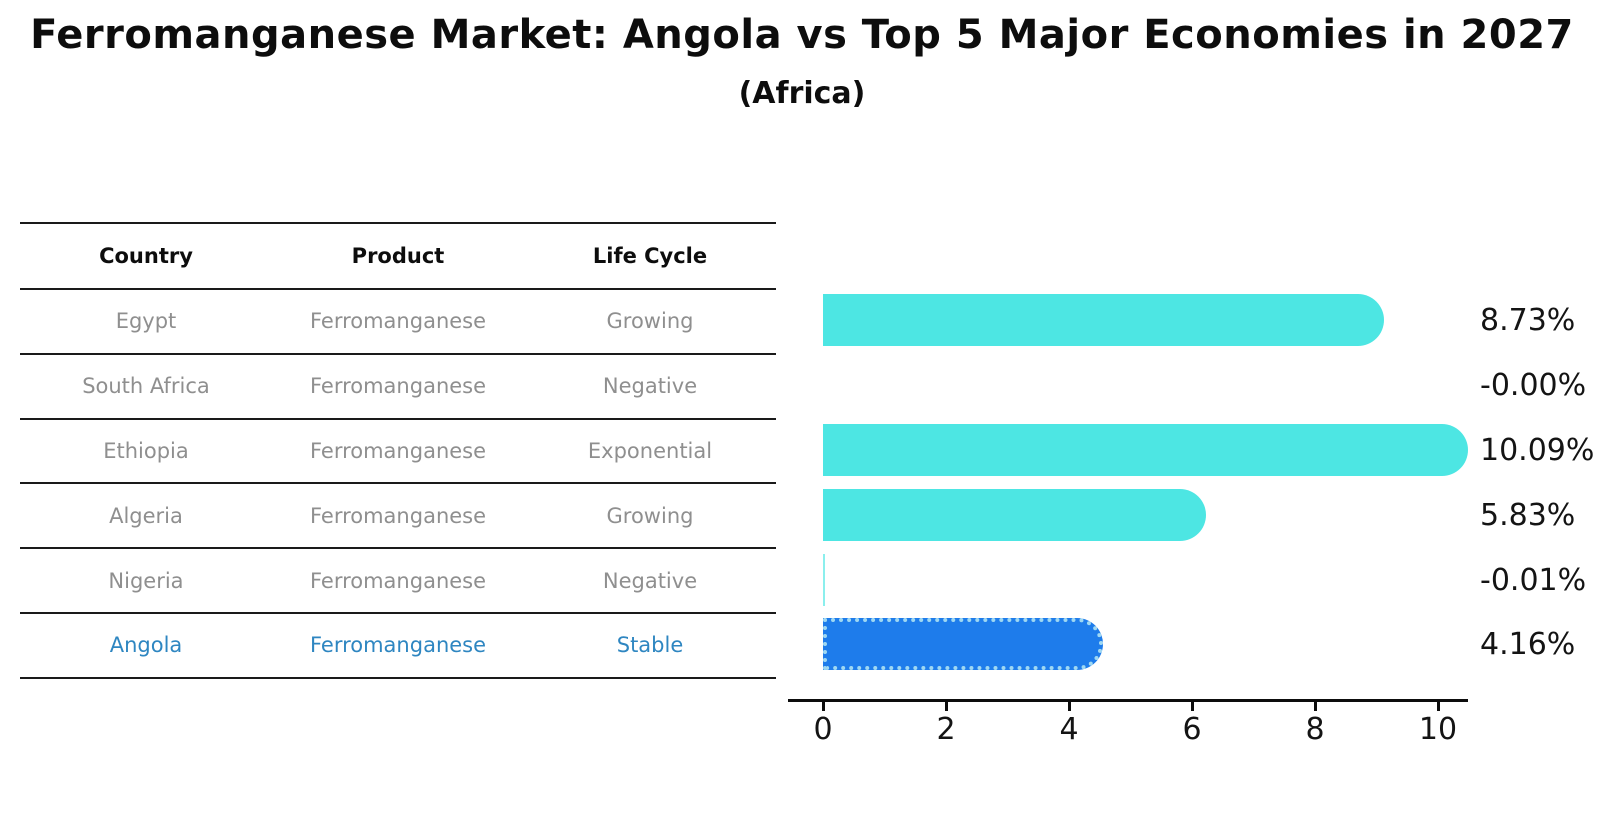 The image size is (1604, 823). I want to click on table-row-ethiopia: Ethiopia Ferromanganese Exponential, so click(398, 452).